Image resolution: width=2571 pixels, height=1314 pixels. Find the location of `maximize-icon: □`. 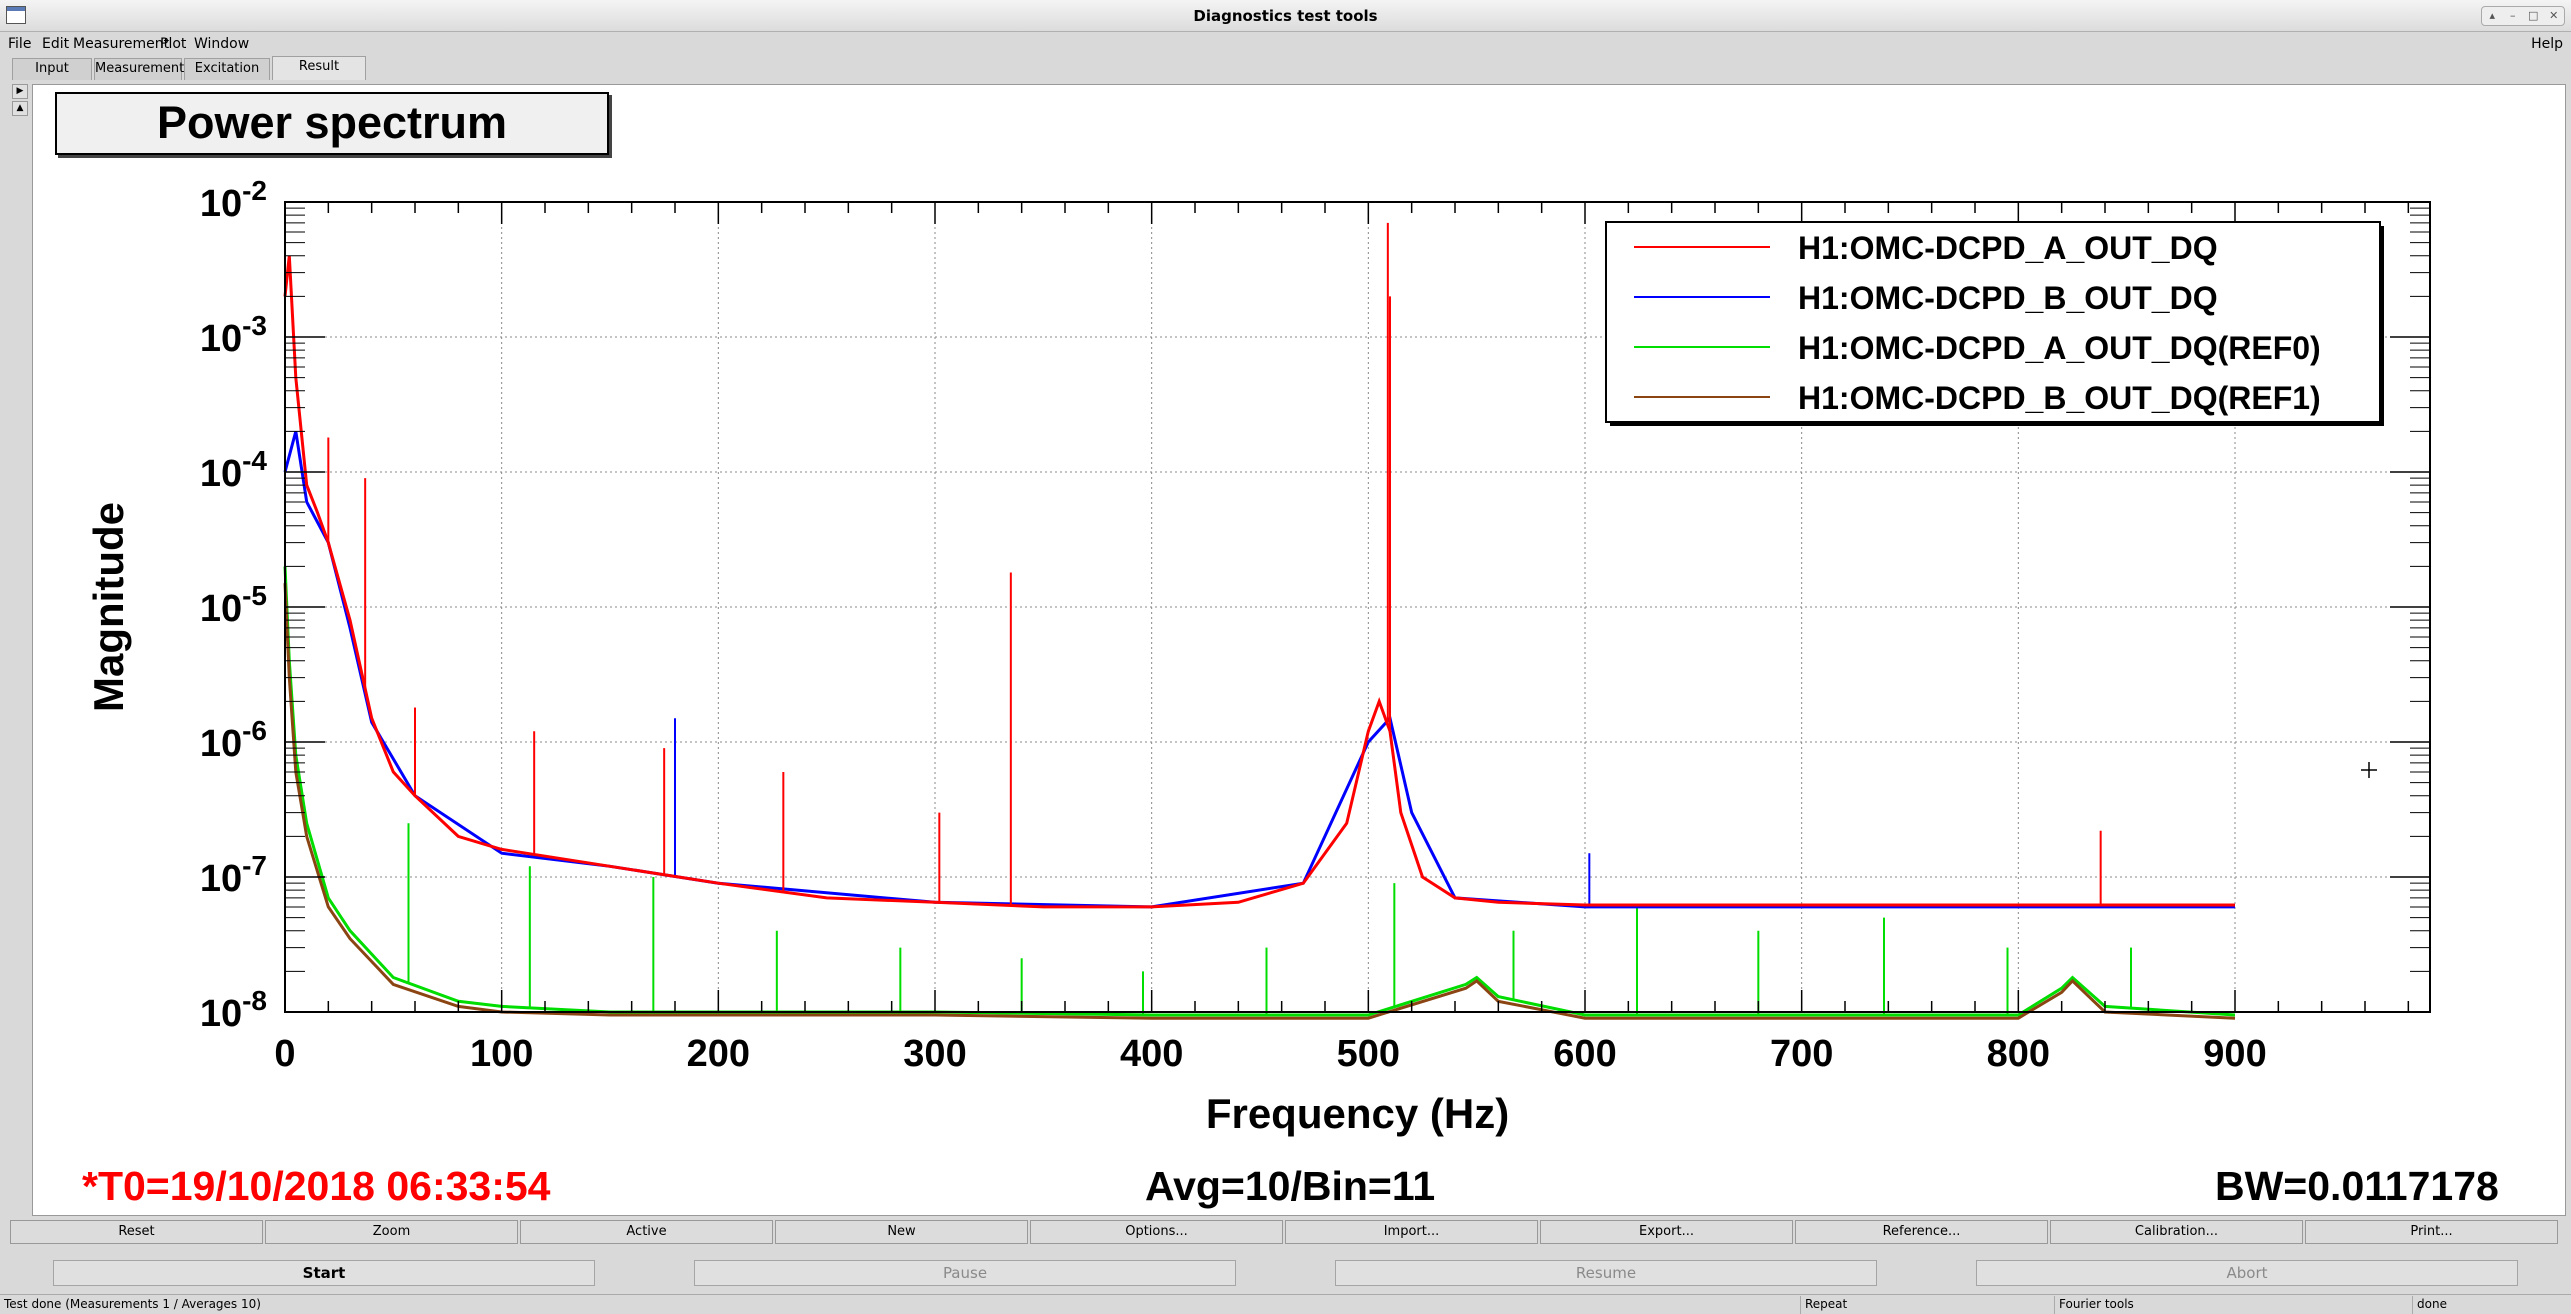

maximize-icon: □ is located at coordinates (2533, 15).